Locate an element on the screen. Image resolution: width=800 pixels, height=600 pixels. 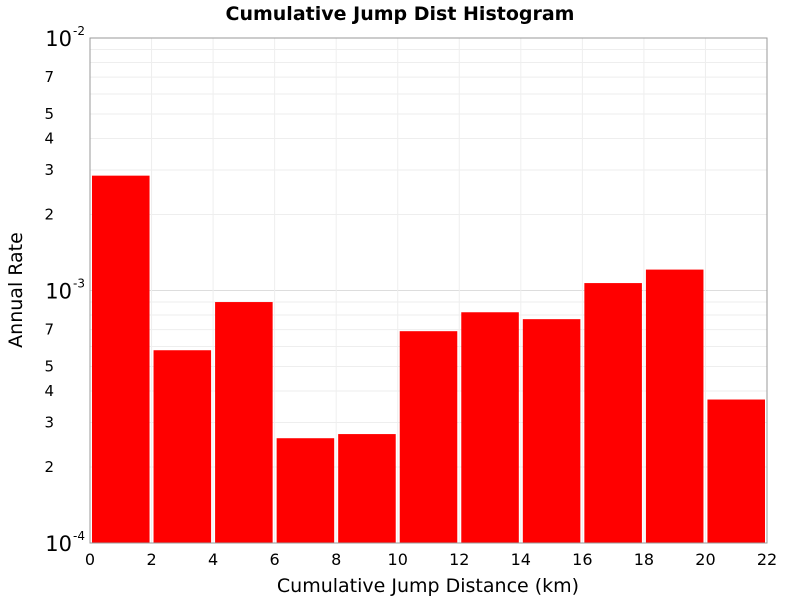
x-tick-2: 4 is located at coordinates (213, 559).